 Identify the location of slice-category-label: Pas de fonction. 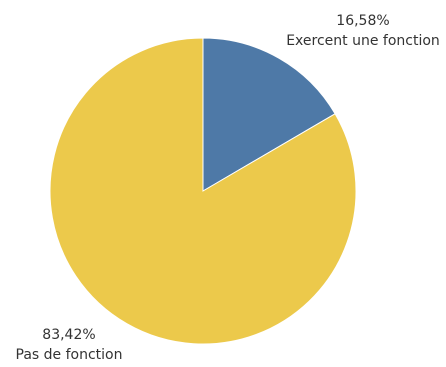
(69, 355).